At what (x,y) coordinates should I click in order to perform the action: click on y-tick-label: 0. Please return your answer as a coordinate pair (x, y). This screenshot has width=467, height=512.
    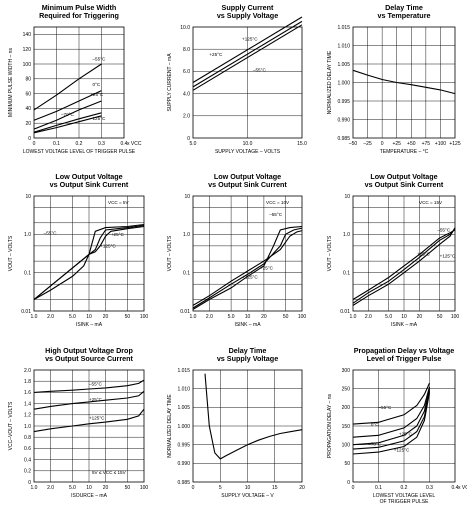
    Looking at the image, I should click on (348, 483).